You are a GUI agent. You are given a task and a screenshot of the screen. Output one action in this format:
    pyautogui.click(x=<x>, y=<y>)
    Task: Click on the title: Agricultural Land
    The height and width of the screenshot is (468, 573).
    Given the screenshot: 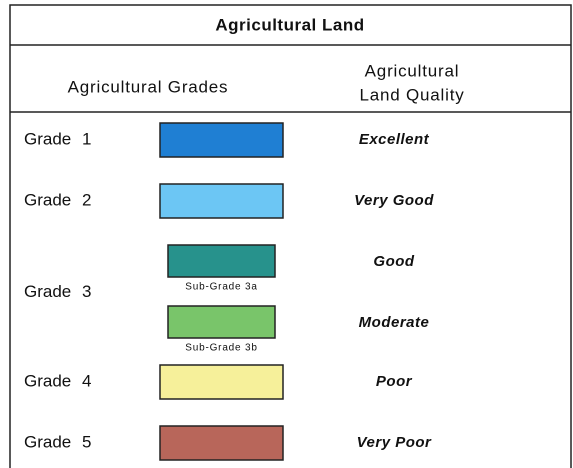 What is the action you would take?
    pyautogui.click(x=289, y=24)
    